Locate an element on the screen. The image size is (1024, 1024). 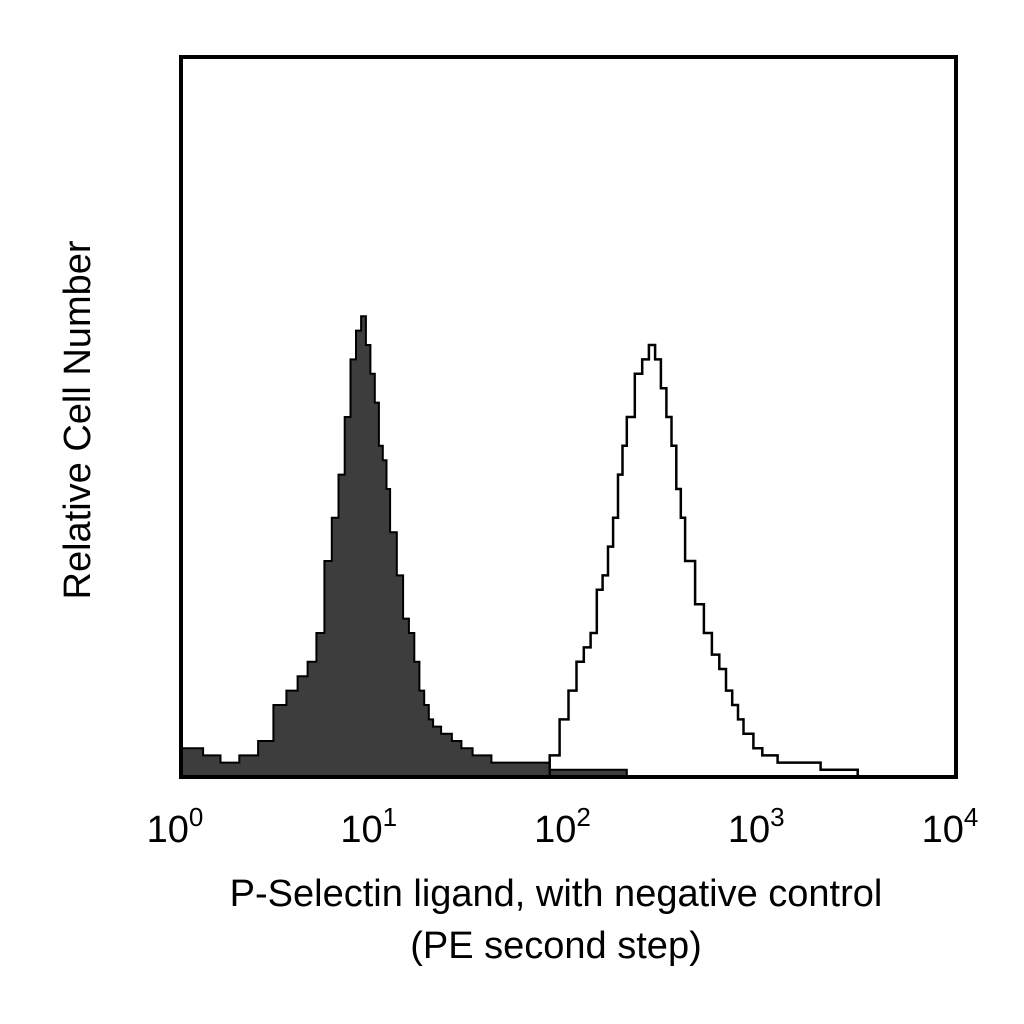
x-tick-labels: 10⁰ 10¹ 10² 10³ 10⁴ is located at coordinates (563, 826).